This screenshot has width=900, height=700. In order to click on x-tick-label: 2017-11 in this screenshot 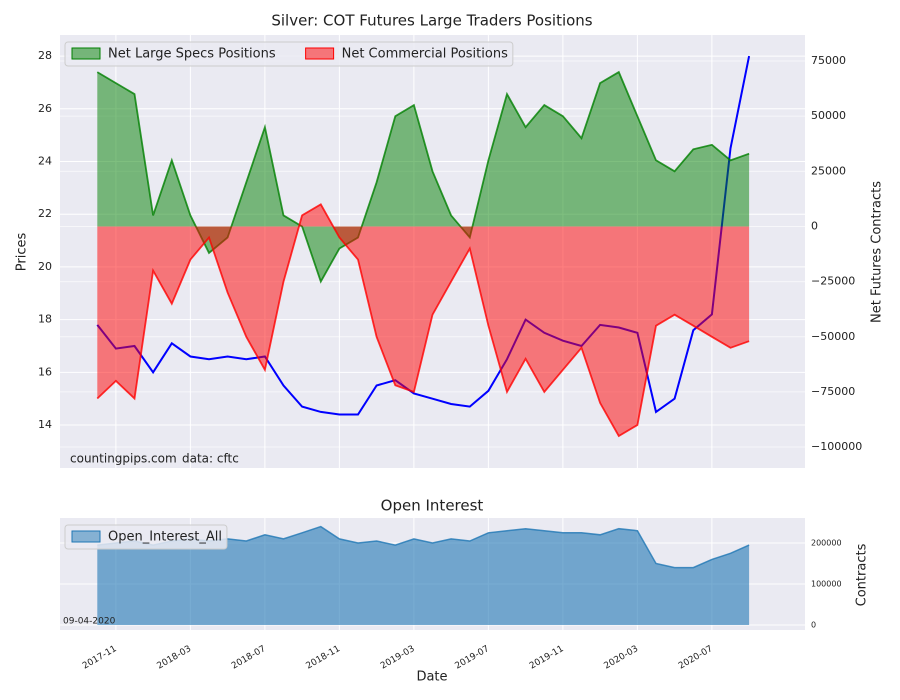, I will do `click(100, 657)`.